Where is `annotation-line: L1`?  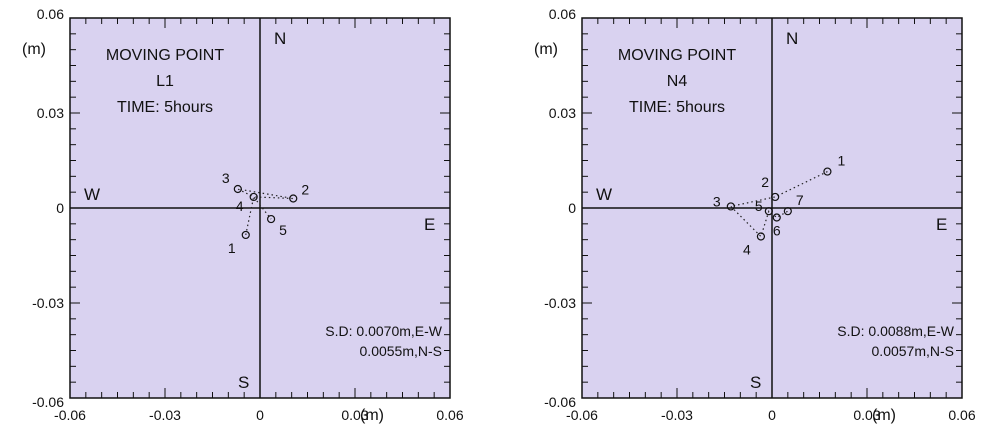
annotation-line: L1 is located at coordinates (165, 81).